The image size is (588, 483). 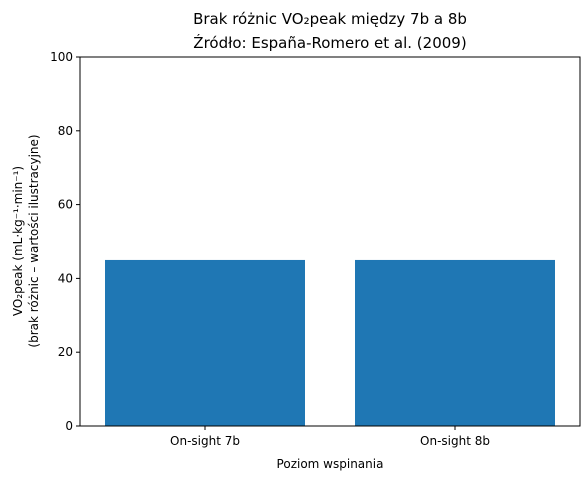 I want to click on y-axis-sublabel: (brak różnic – wartości ilustracyjne), so click(x=34, y=240).